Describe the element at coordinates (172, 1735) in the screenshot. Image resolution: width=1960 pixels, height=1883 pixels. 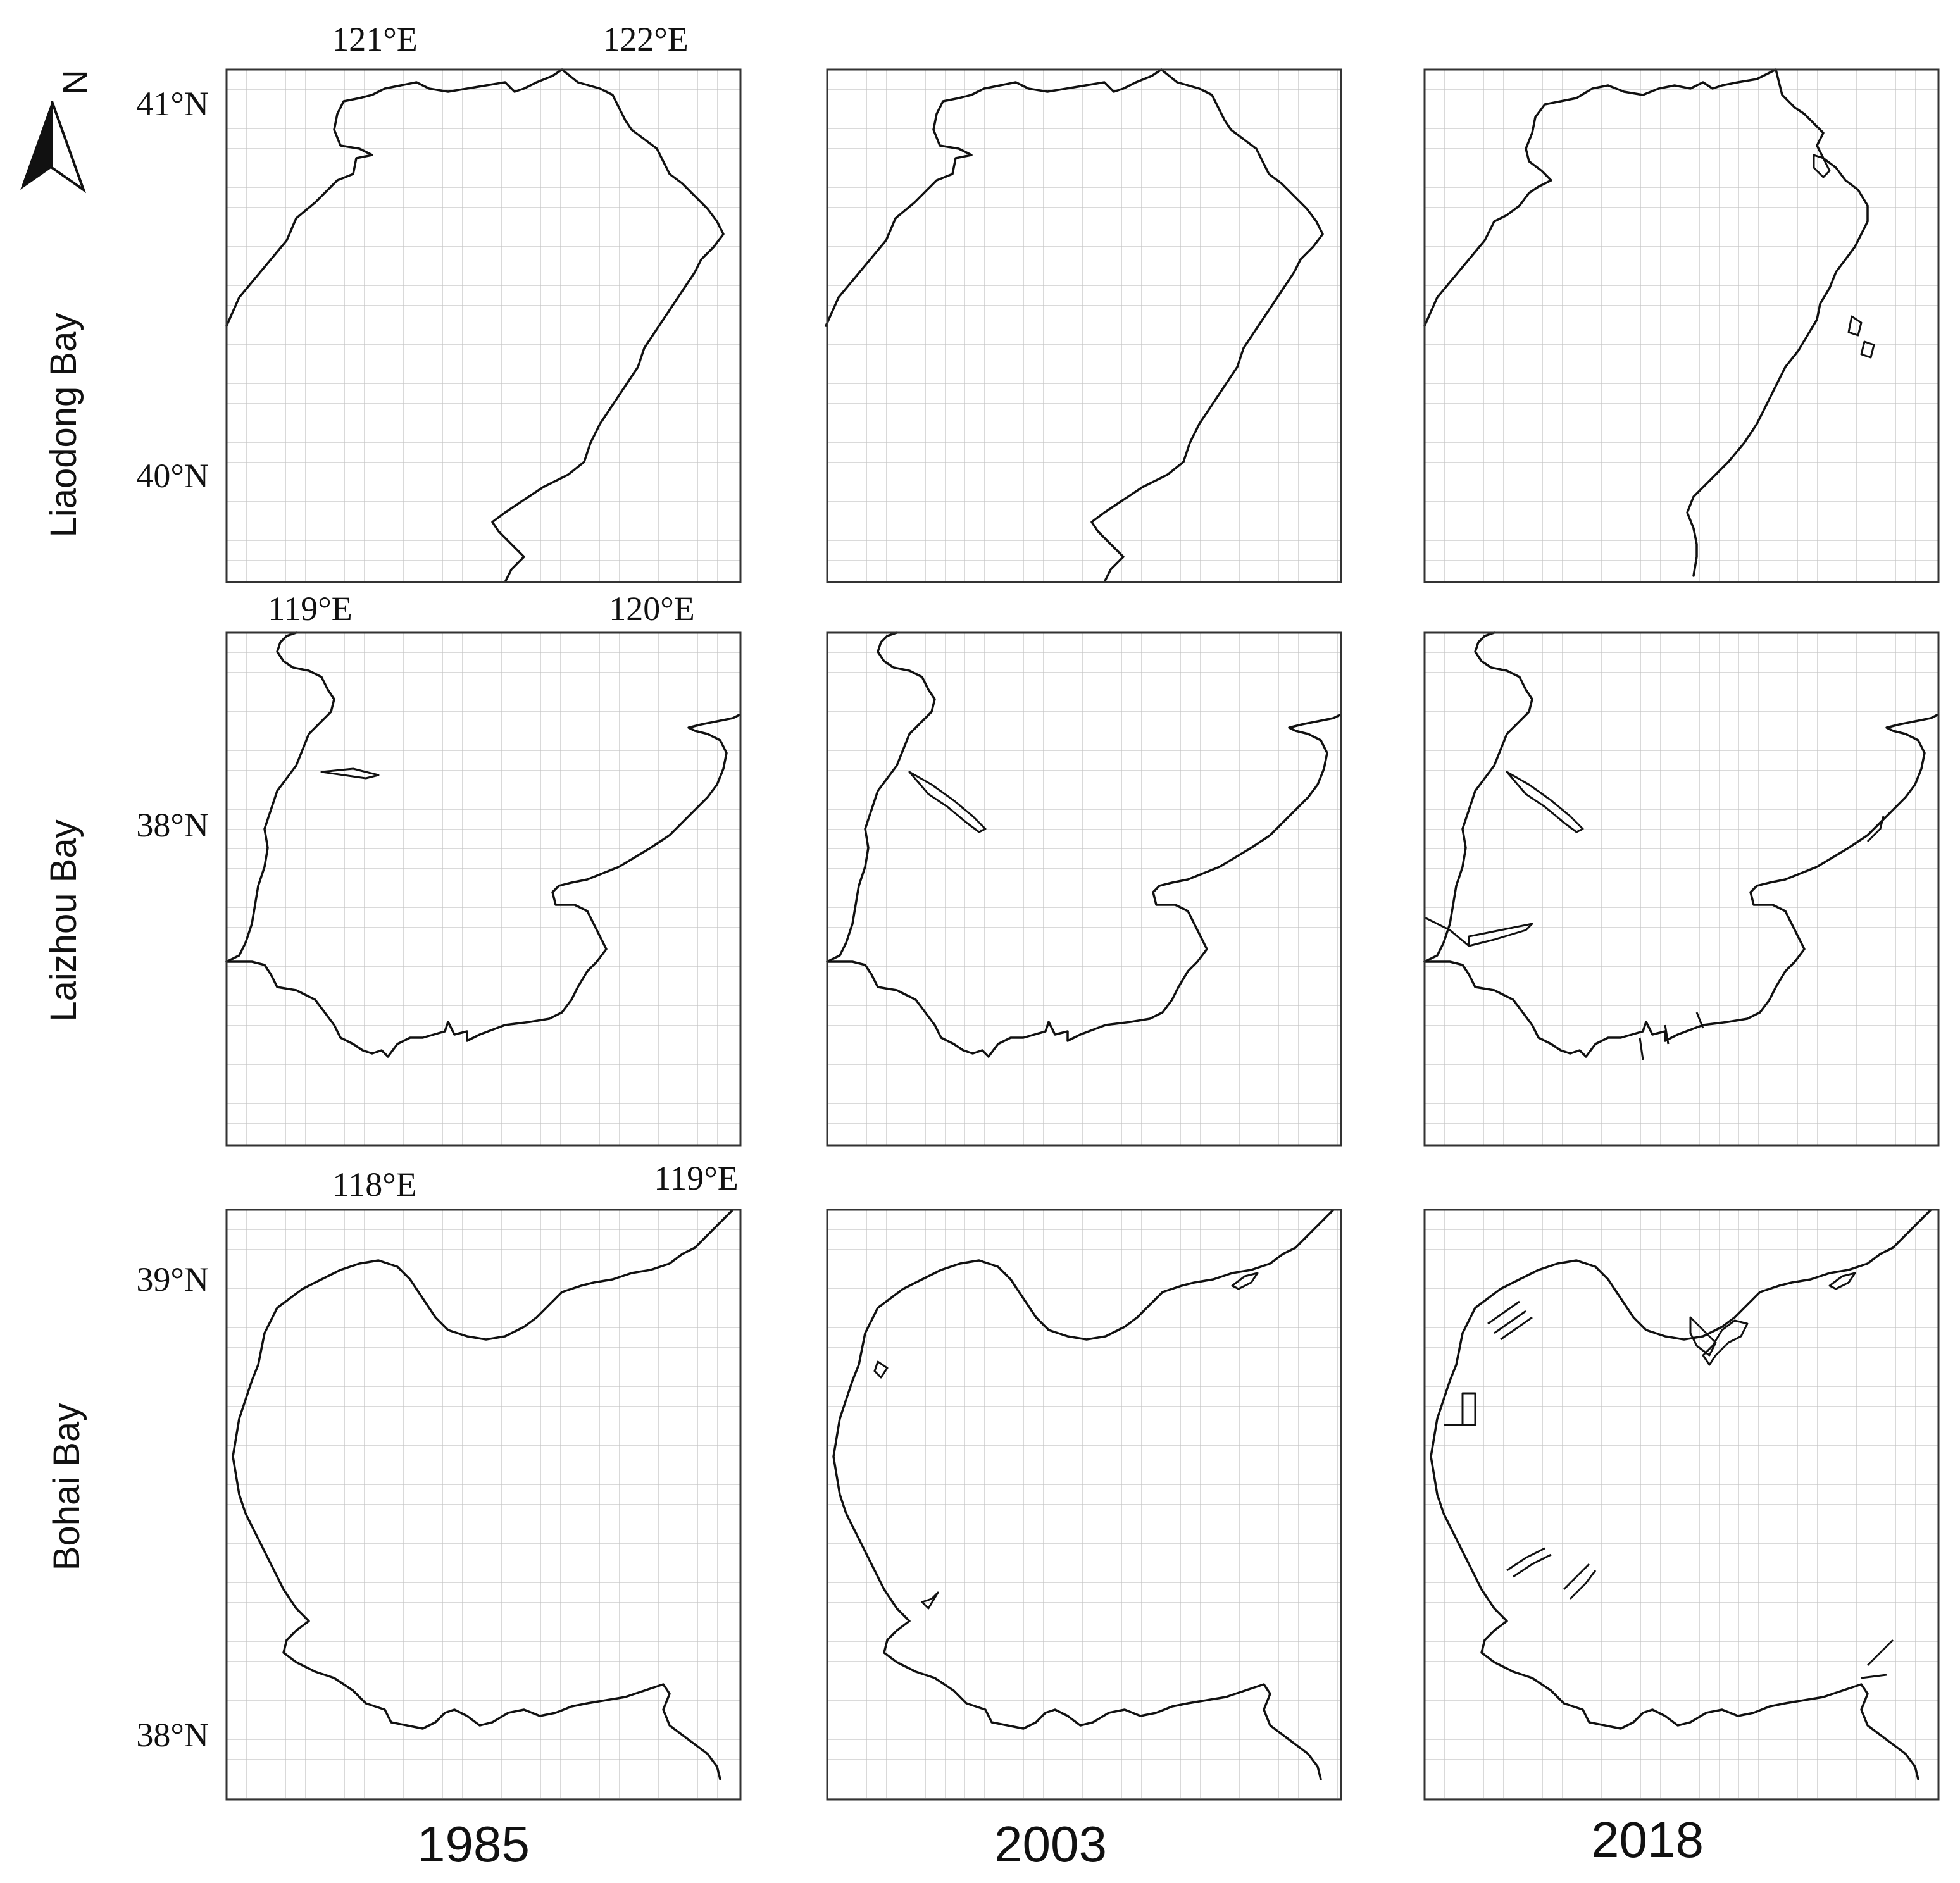
I see `lat-label-38n-bohai: 38°N` at that location.